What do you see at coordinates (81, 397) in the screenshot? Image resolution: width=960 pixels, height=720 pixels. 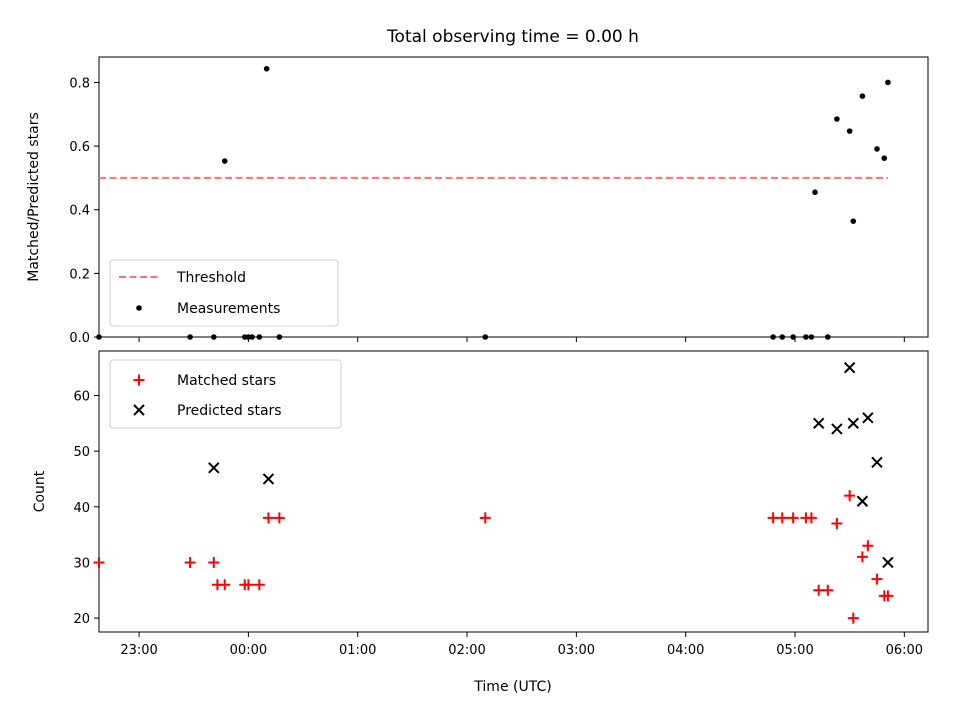 I see `y-tick-label: 60` at bounding box center [81, 397].